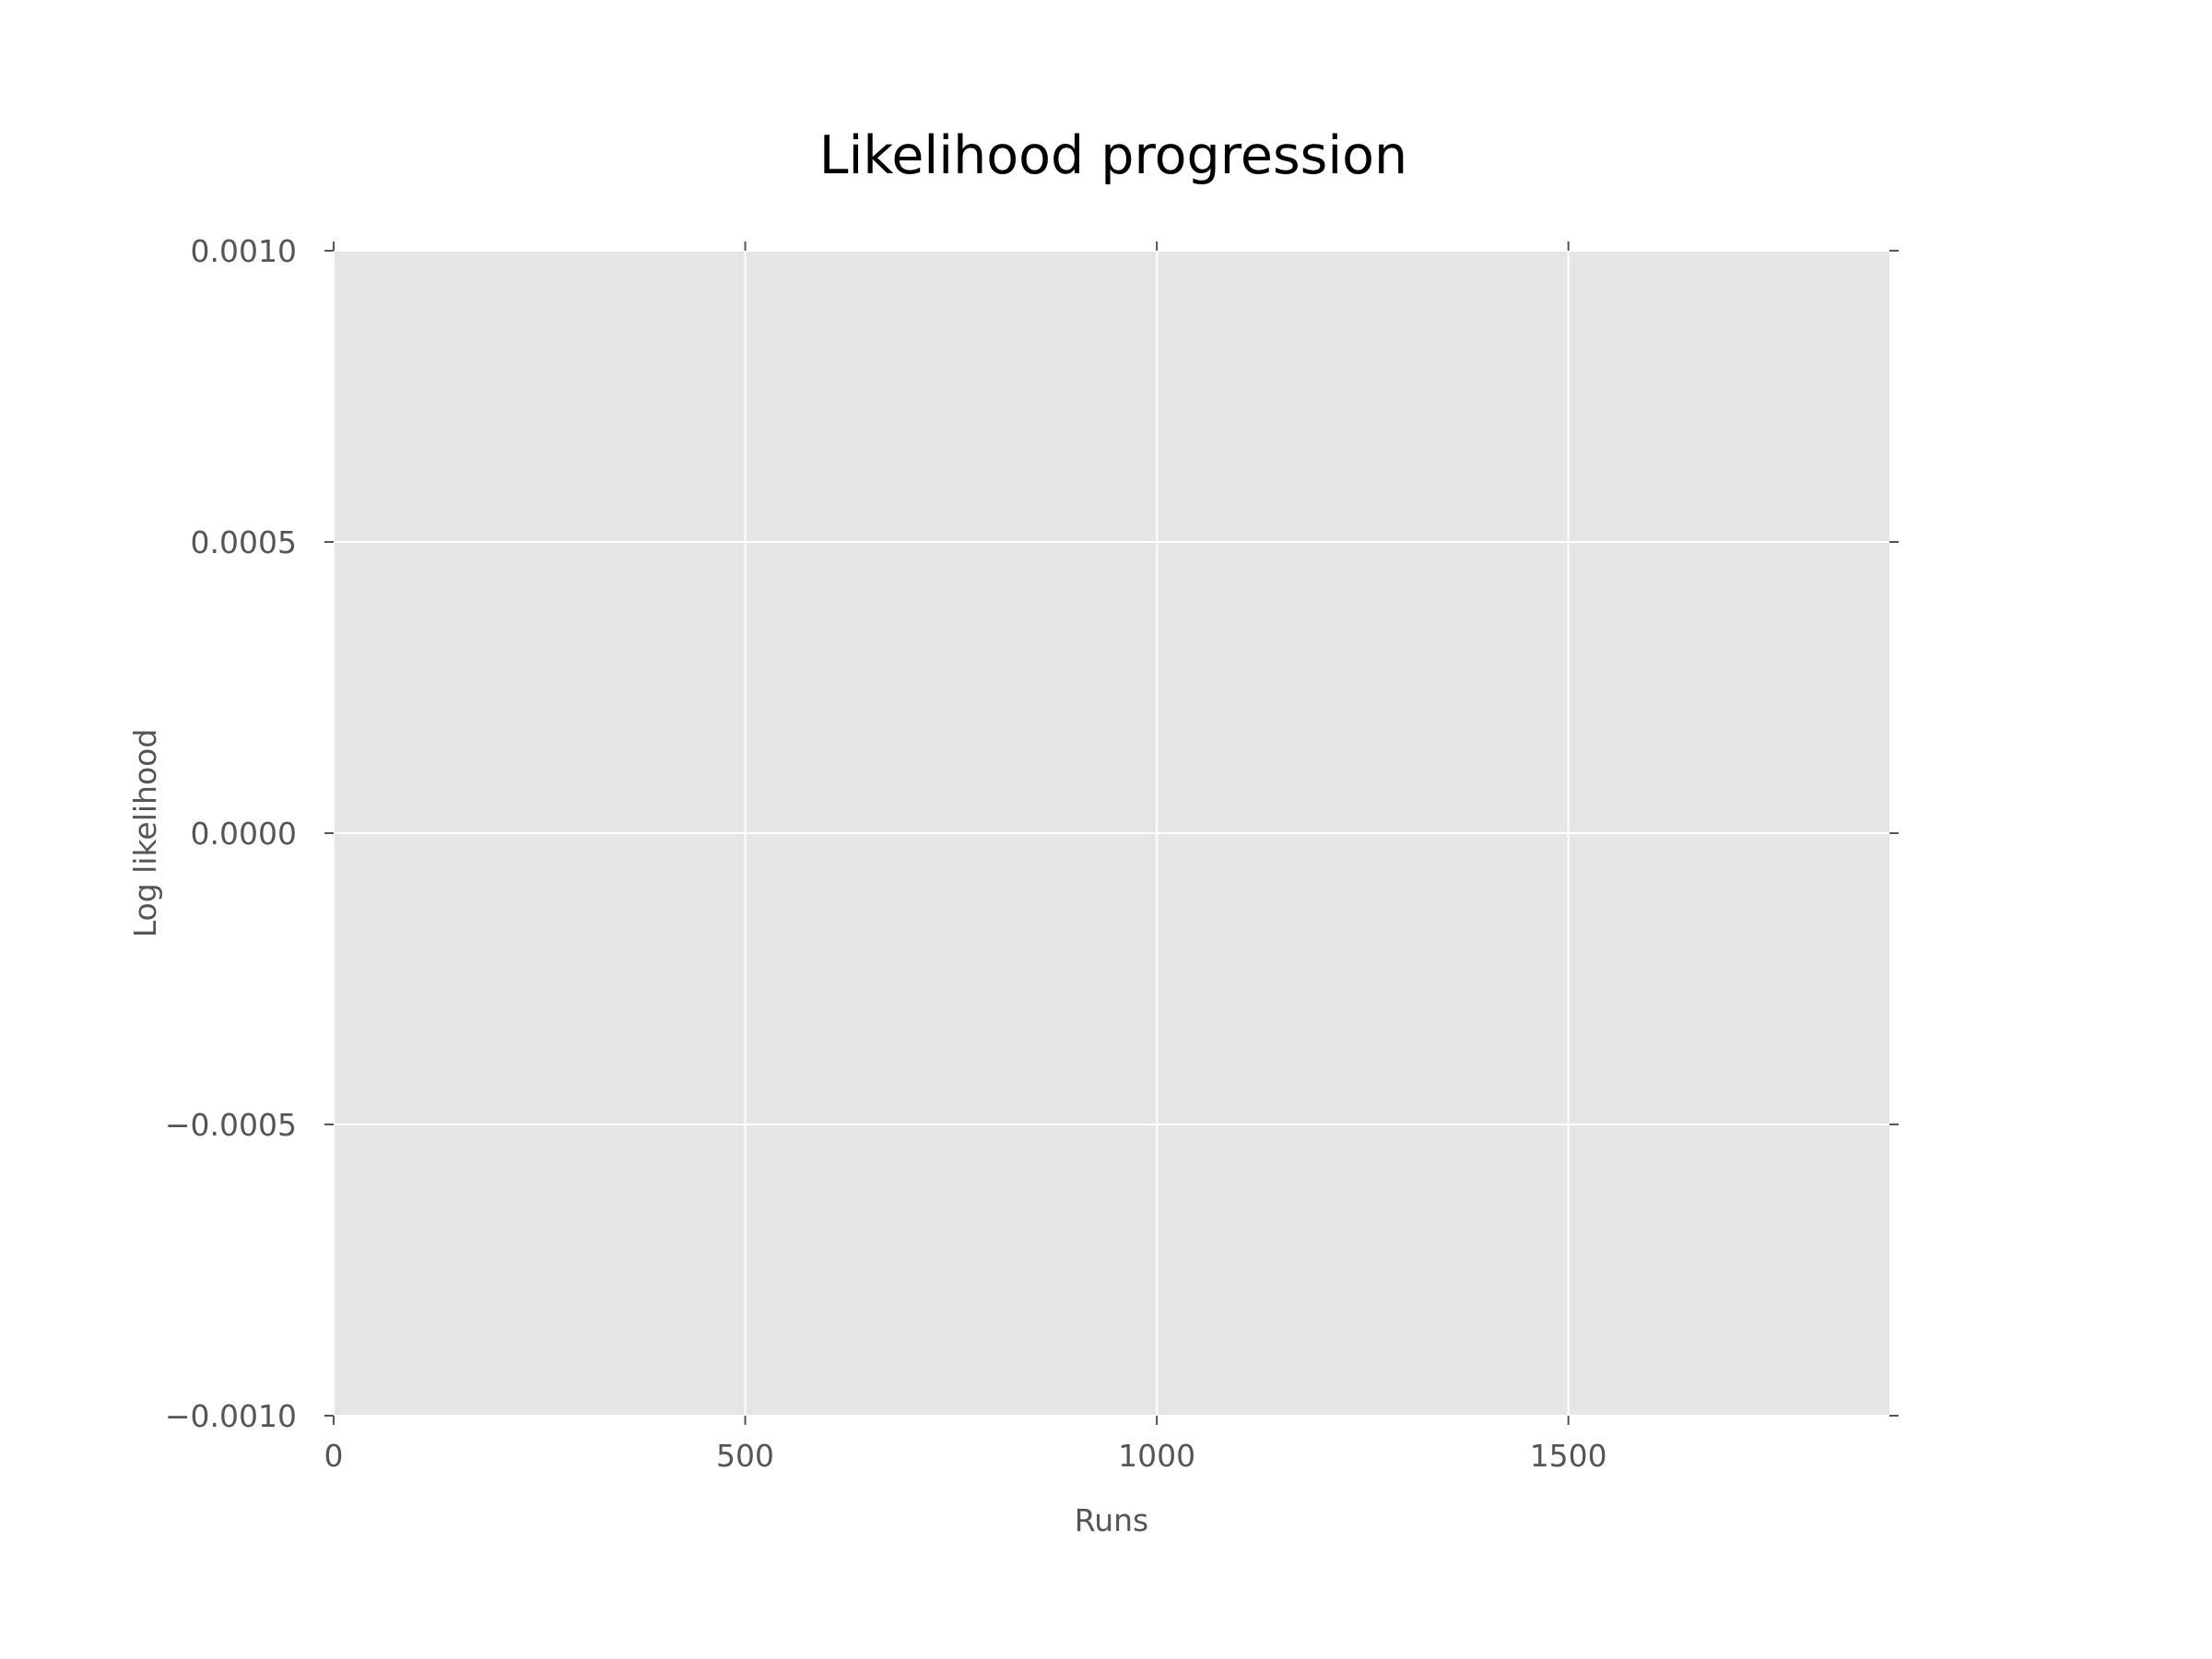 Image resolution: width=2212 pixels, height=1659 pixels. What do you see at coordinates (1111, 1520) in the screenshot?
I see `x-axis-label: Runs` at bounding box center [1111, 1520].